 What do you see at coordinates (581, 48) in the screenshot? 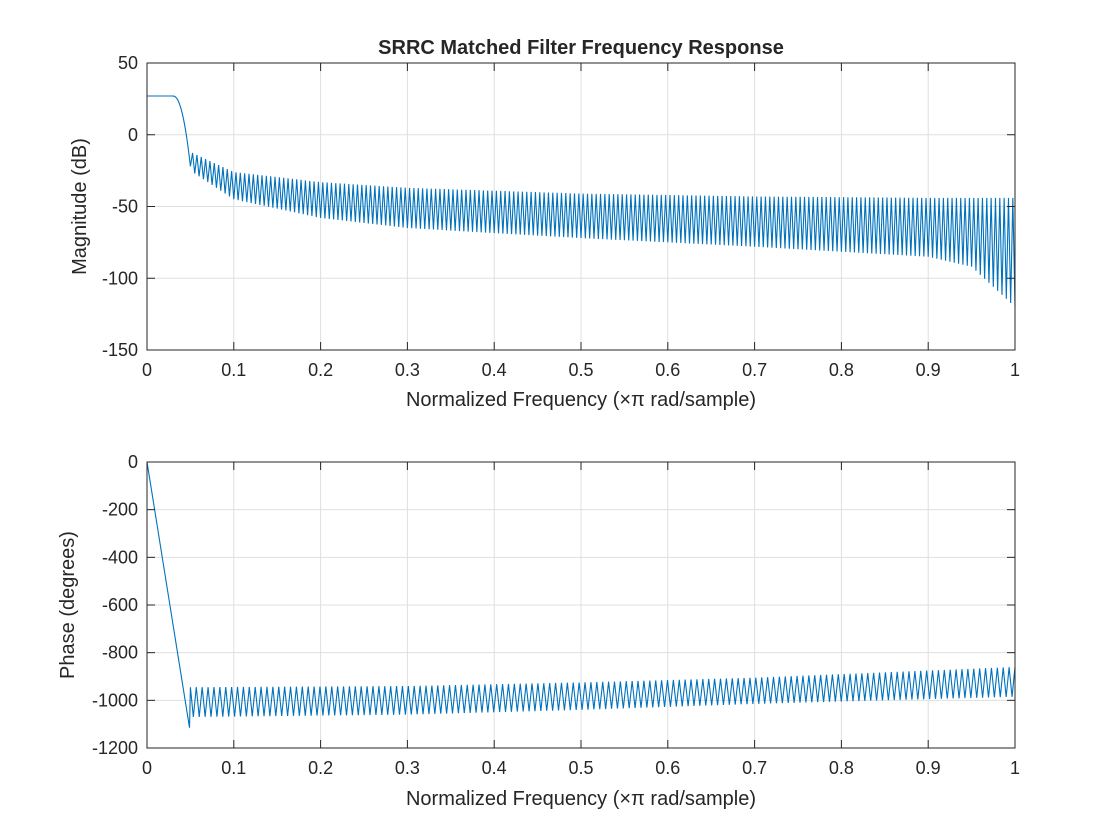
I see `magnitude-title: SRRC Matched Filter Frequency Response` at bounding box center [581, 48].